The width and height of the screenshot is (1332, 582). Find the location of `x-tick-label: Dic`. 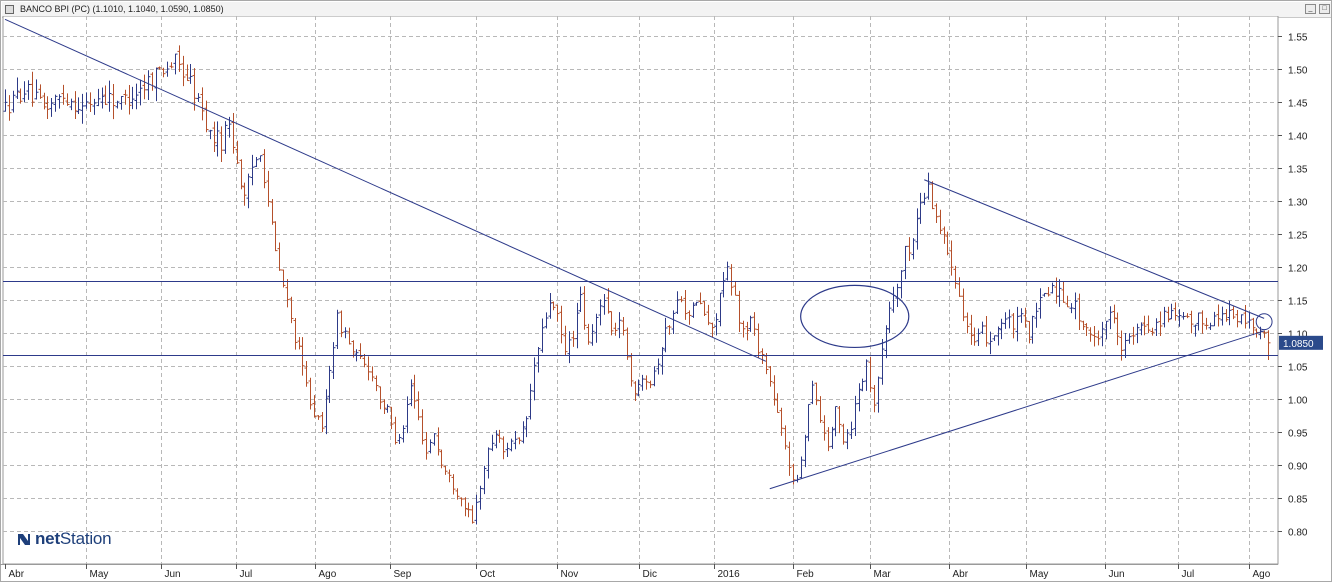

x-tick-label: Dic is located at coordinates (650, 574).